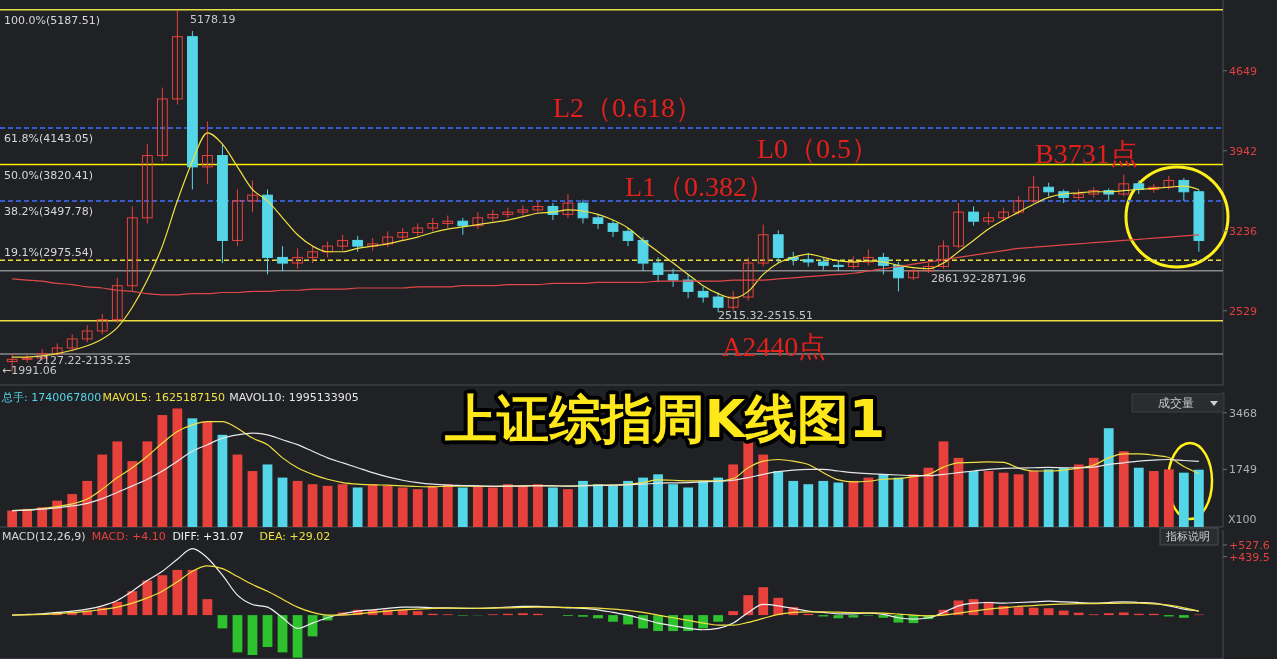  Describe the element at coordinates (51, 397) in the screenshot. I see `text: 总手: 1740067800` at that location.